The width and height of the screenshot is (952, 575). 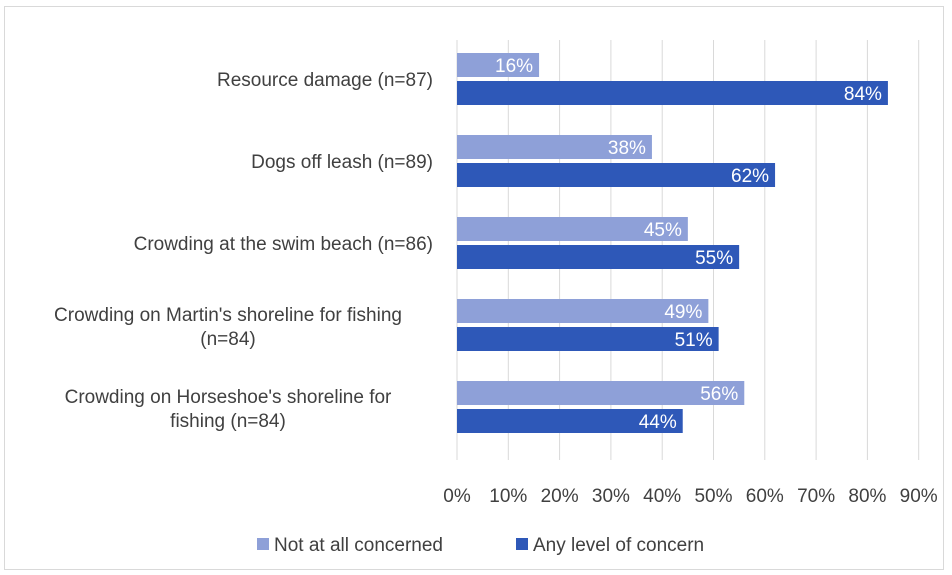 I want to click on data-label: 38%, so click(x=627, y=148).